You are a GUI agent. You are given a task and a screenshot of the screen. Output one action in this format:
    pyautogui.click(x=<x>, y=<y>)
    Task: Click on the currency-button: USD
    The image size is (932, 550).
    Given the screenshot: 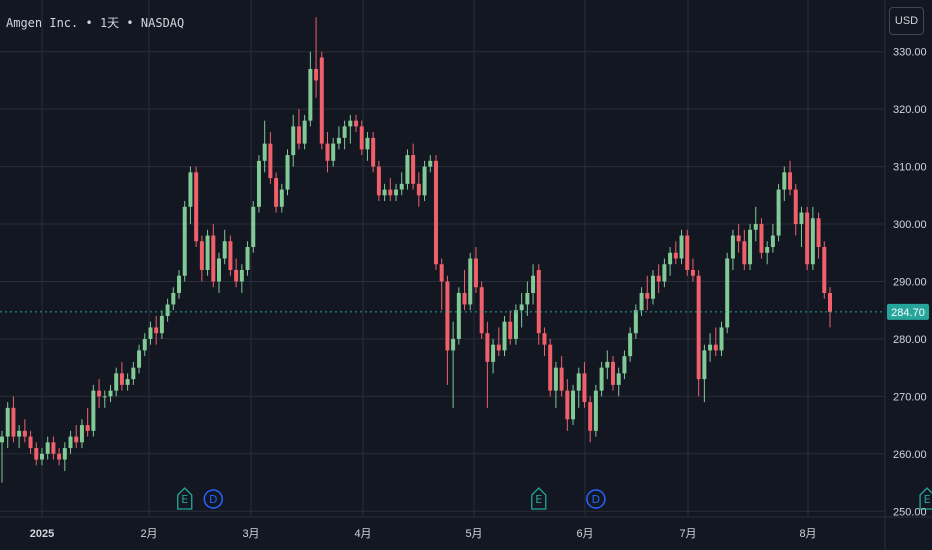 What is the action you would take?
    pyautogui.click(x=906, y=21)
    